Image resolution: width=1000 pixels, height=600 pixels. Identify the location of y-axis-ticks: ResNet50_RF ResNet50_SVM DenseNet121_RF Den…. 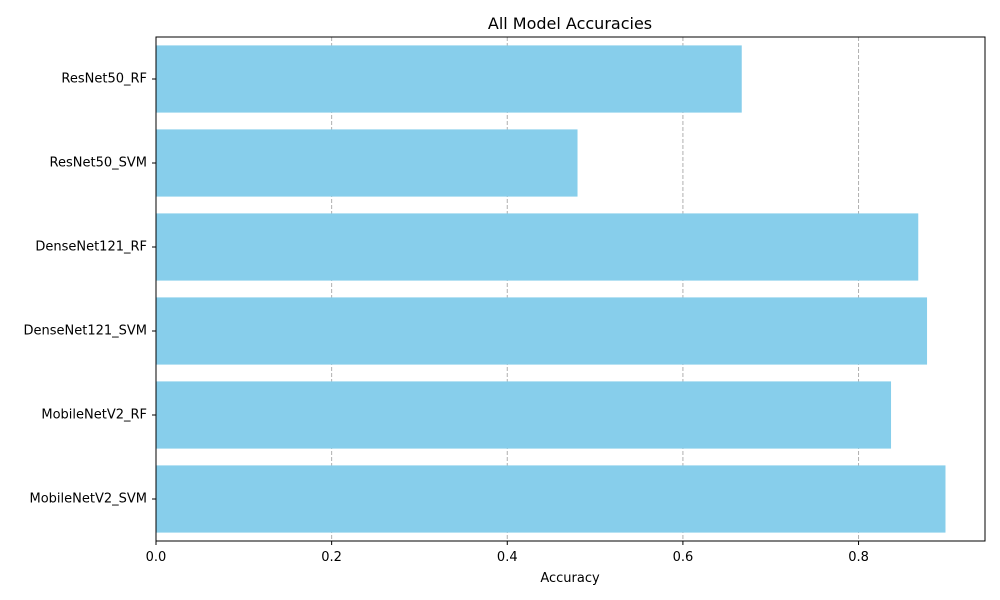
(89, 289).